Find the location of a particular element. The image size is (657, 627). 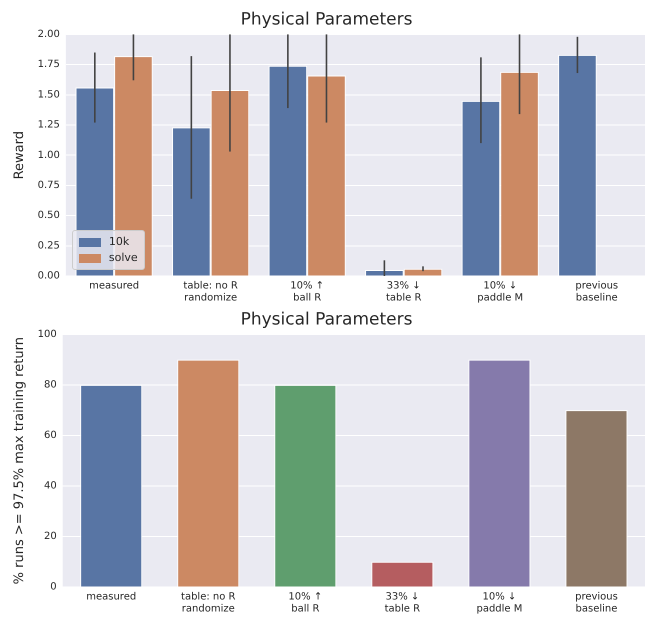

y-tick-label: 0.00 is located at coordinates (49, 276).